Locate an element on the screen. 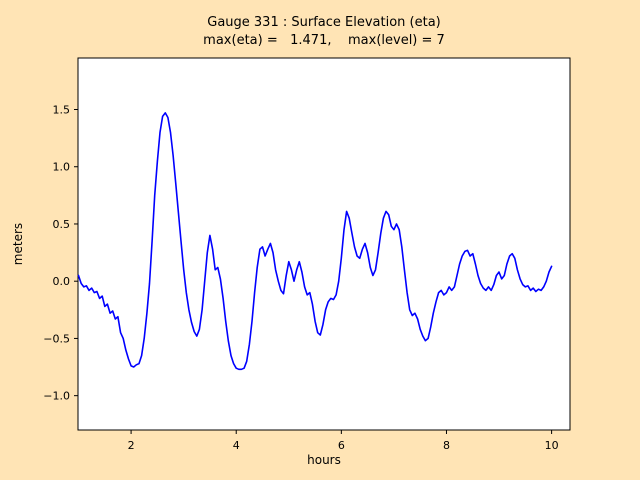 Image resolution: width=640 pixels, height=480 pixels. x-tick-label: 4 is located at coordinates (236, 445).